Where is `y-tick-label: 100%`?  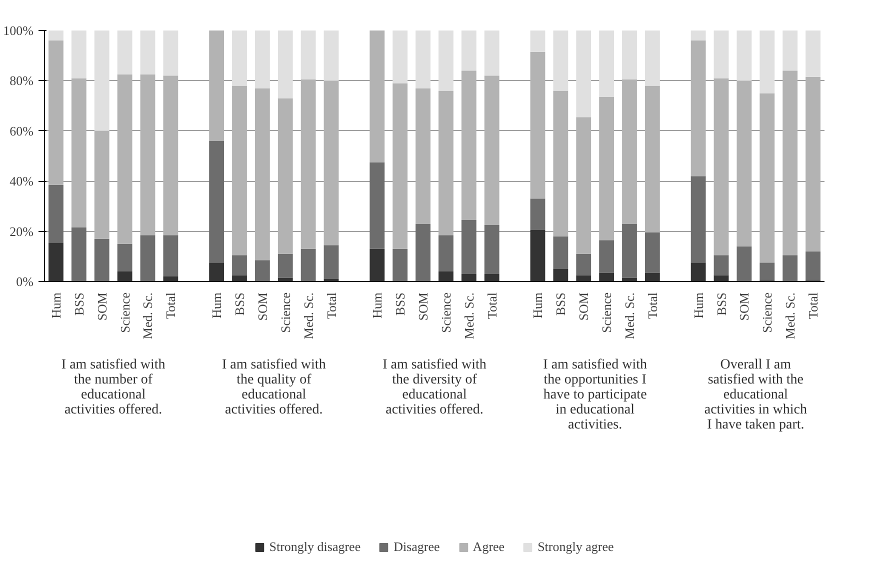
y-tick-label: 100% is located at coordinates (18, 30).